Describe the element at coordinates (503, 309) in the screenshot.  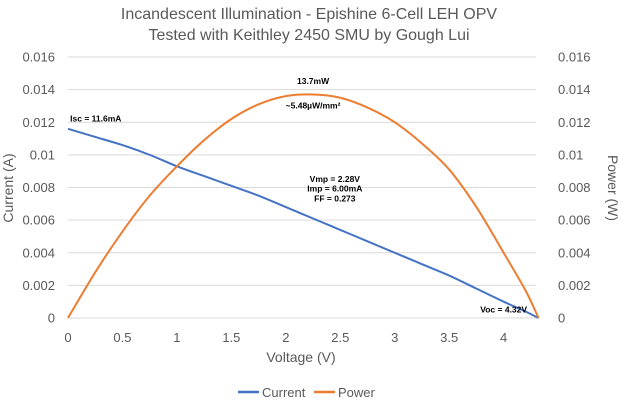
I see `data-annotation: Voc = 4.32V` at that location.